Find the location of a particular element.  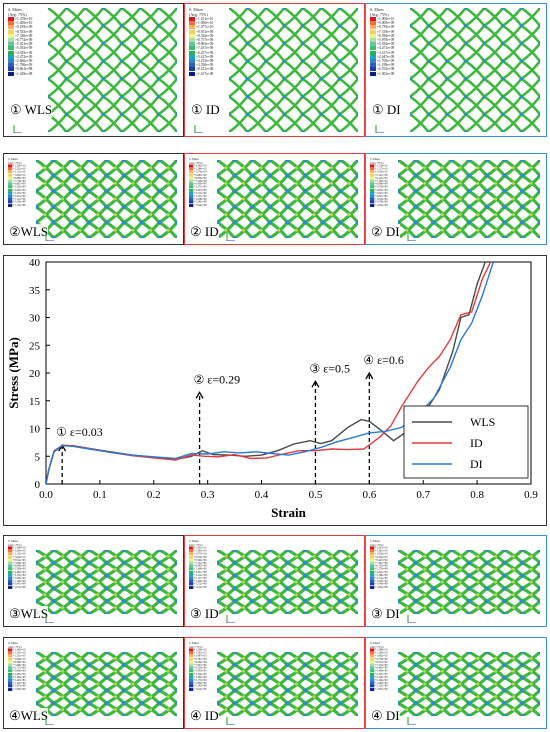

legend-row: +6.094e+09 is located at coordinates (384, 184).